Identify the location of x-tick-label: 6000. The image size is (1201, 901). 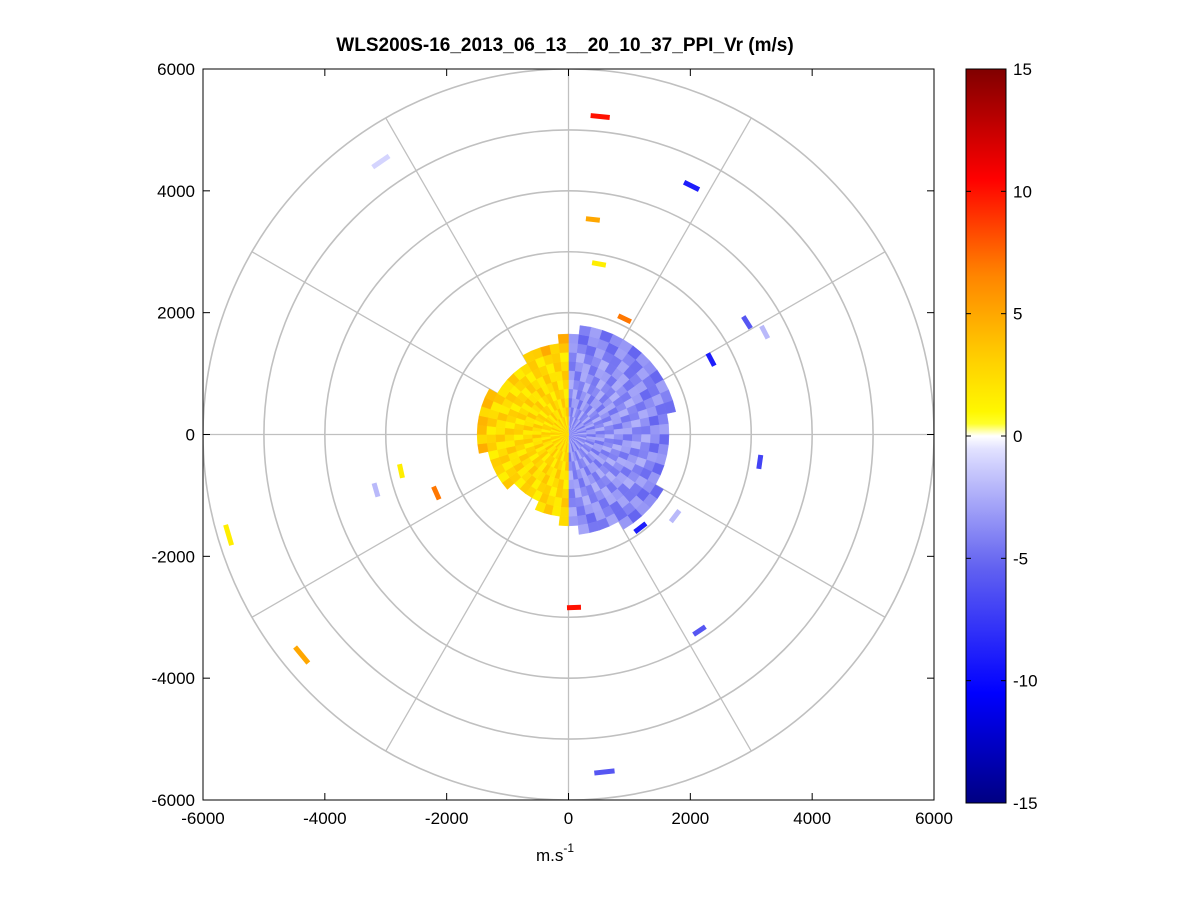
(934, 818).